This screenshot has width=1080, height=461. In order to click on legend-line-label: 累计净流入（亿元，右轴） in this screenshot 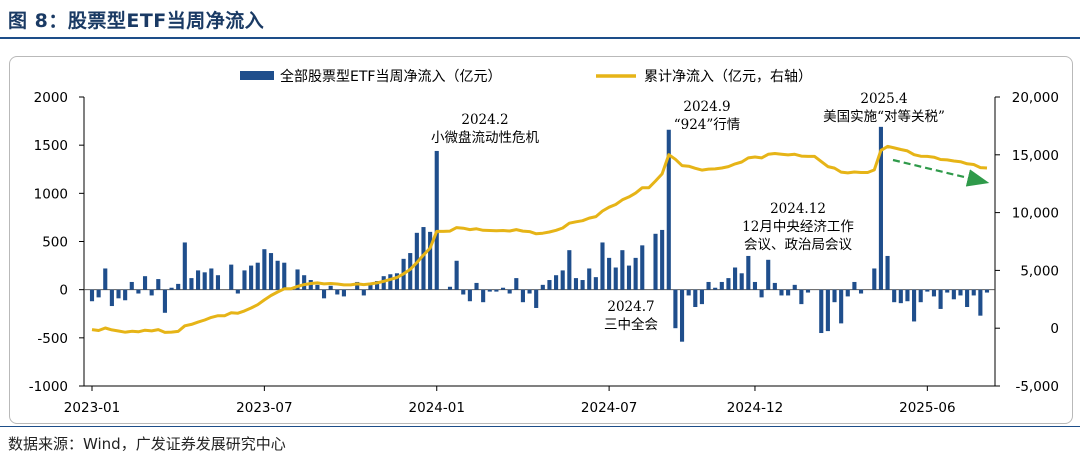, I will do `click(728, 77)`.